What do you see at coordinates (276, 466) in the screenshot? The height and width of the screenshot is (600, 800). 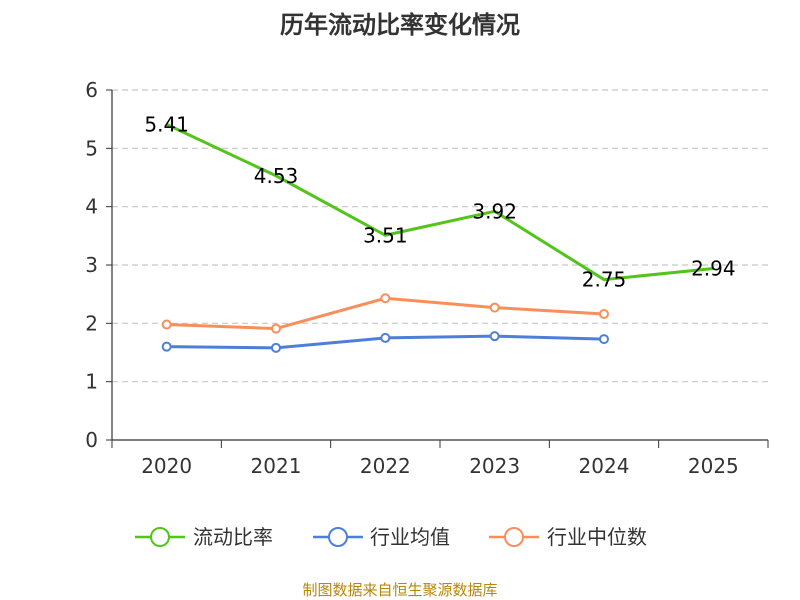 I see `x-tick-label: 2021` at bounding box center [276, 466].